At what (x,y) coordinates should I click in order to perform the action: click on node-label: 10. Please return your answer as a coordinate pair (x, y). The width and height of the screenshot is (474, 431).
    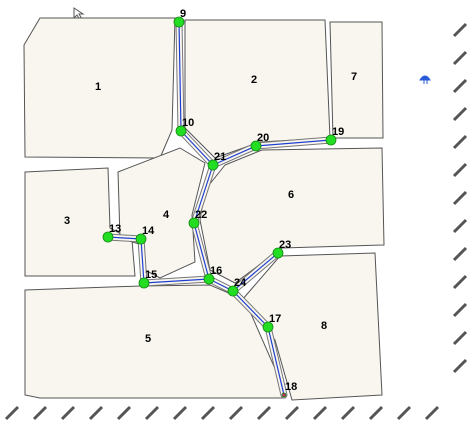
    Looking at the image, I should click on (188, 123).